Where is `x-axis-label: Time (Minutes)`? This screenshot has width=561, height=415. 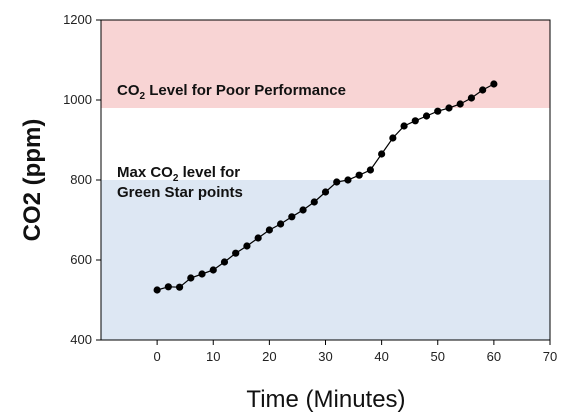 x-axis-label: Time (Minutes) is located at coordinates (325, 399).